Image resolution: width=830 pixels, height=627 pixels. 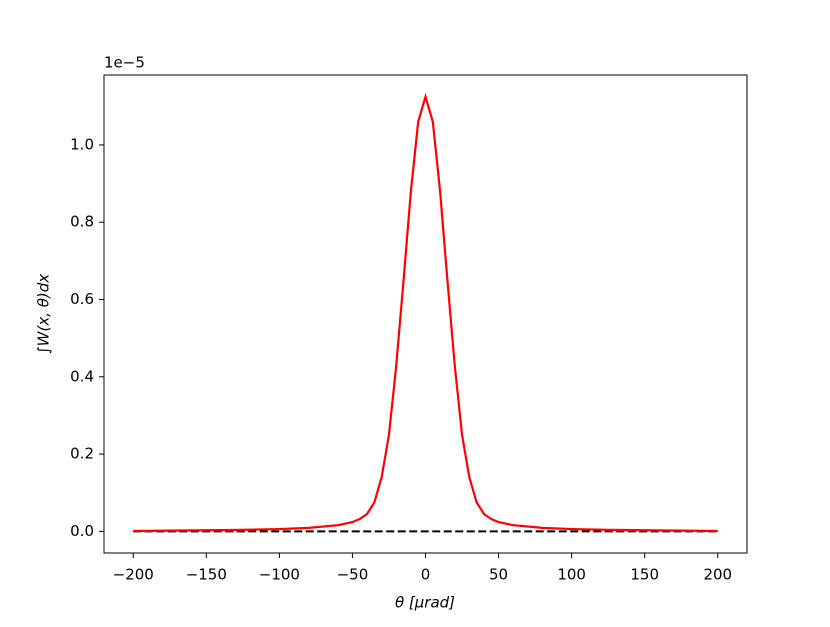 What do you see at coordinates (426, 575) in the screenshot?
I see `x-tick-label: 0` at bounding box center [426, 575].